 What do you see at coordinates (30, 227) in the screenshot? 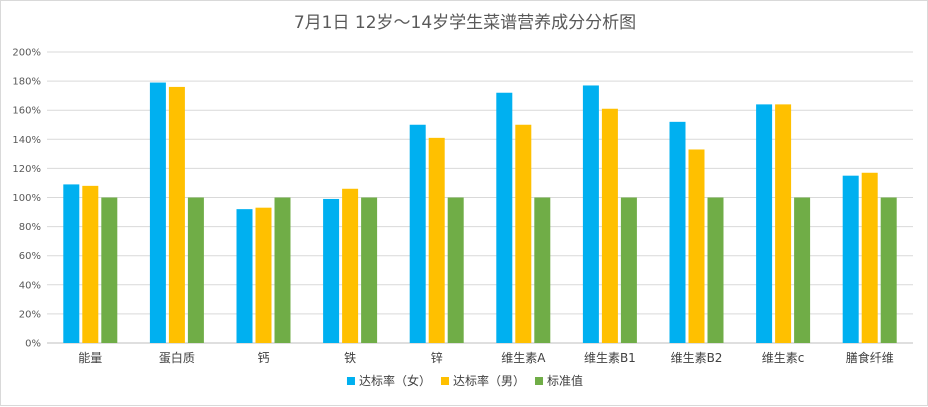
I see `y-tick-label: 80%` at bounding box center [30, 227].